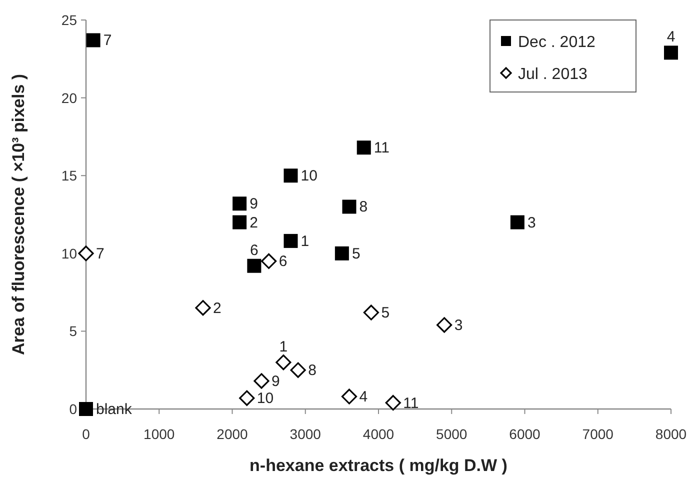  I want to click on legend-label: Dec . 2012, so click(557, 42).